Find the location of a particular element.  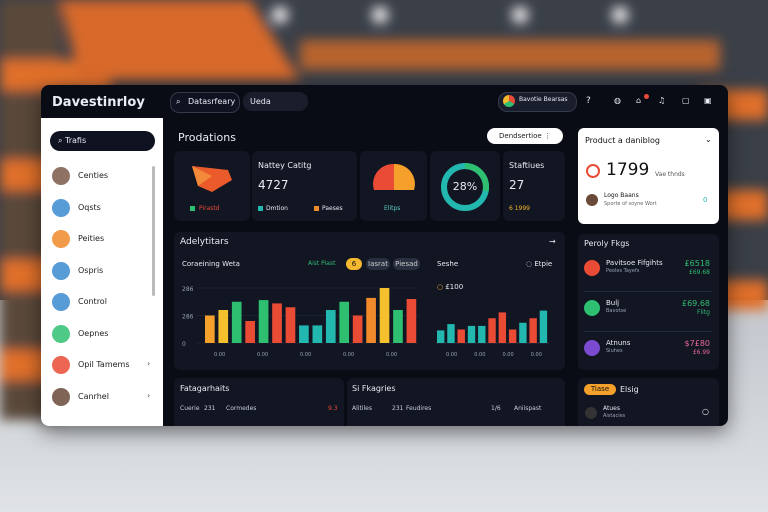

activity-tag: Tiase is located at coordinates (600, 389).